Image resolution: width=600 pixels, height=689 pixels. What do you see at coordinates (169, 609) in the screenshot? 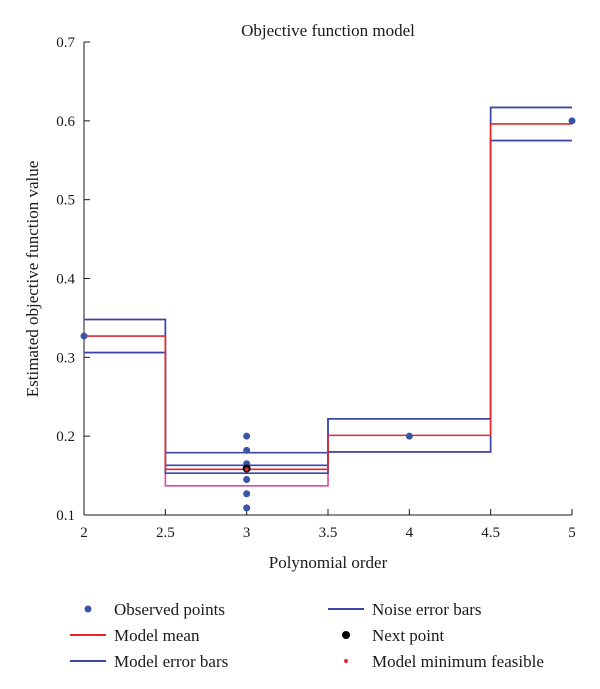
I see `legend-label-observed-points: Observed points` at bounding box center [169, 609].